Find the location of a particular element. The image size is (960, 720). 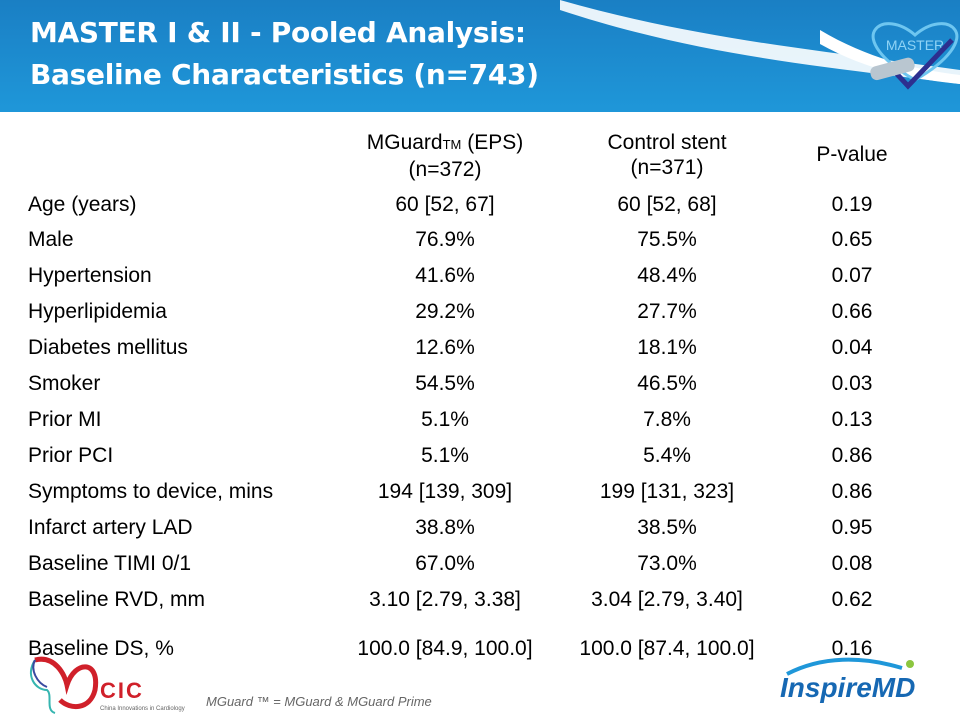

table-row: Diabetes mellitus 12.6% 18.1% 0.04 is located at coordinates (480, 350).